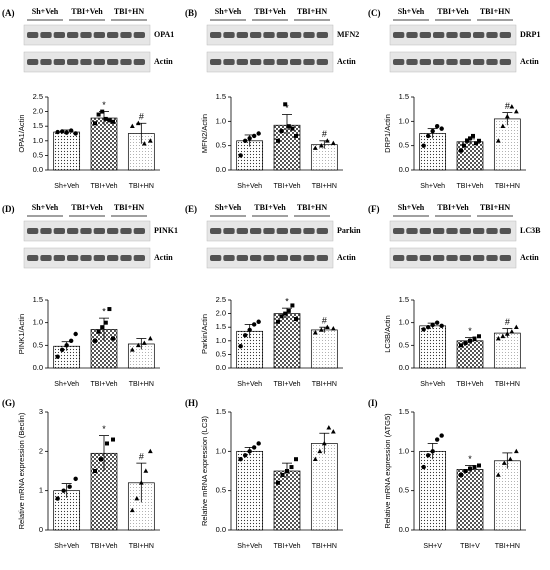  What do you see at coordinates (228, 11) in the screenshot?
I see `blot-group-label: Sh+Veh` at bounding box center [228, 11].